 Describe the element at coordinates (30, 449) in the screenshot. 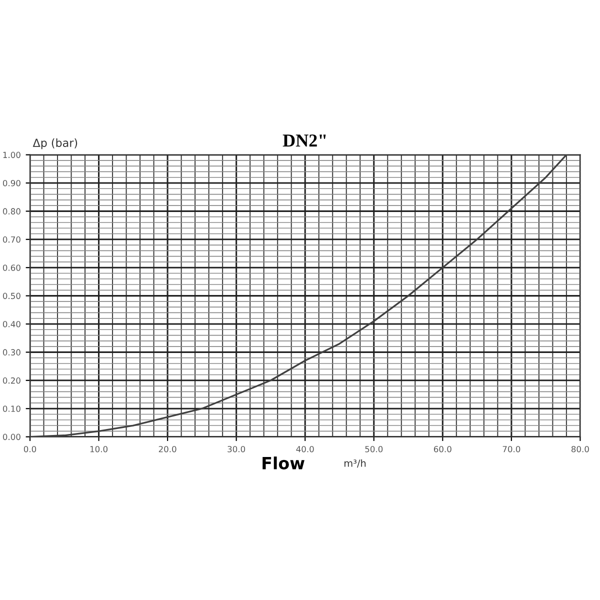

I see `x-tick-label: 0.0` at that location.